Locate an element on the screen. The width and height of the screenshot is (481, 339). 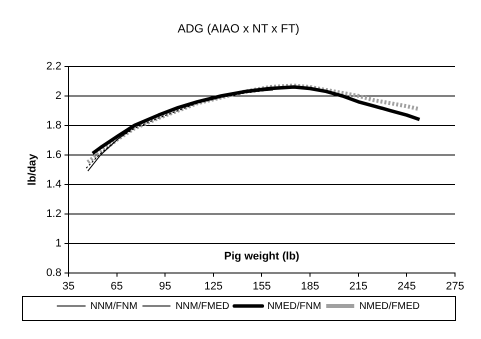
legend-label: NNM/FNM is located at coordinates (114, 306).